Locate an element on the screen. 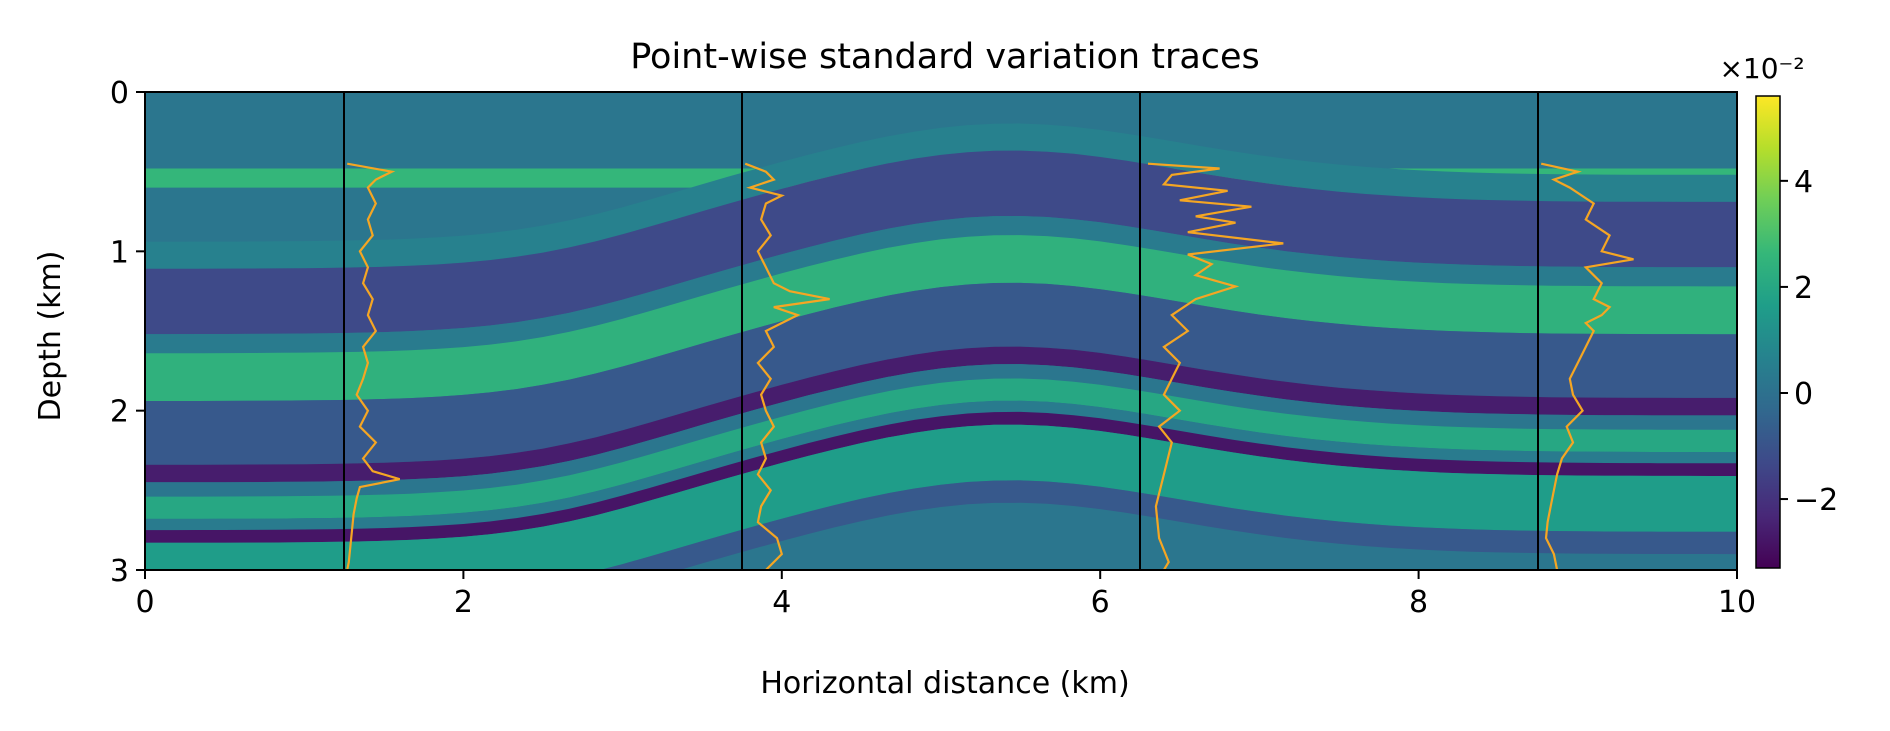  colorbar-tick-label: 0 is located at coordinates (1803, 394).